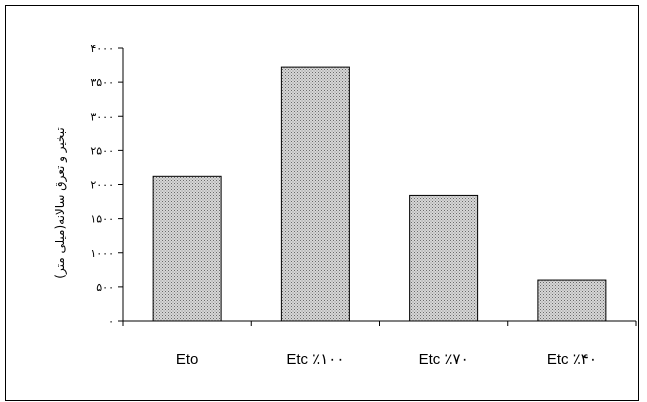 The height and width of the screenshot is (402, 647). Describe the element at coordinates (102, 219) in the screenshot. I see `y-tick-label: ۱۵۰۰` at that location.